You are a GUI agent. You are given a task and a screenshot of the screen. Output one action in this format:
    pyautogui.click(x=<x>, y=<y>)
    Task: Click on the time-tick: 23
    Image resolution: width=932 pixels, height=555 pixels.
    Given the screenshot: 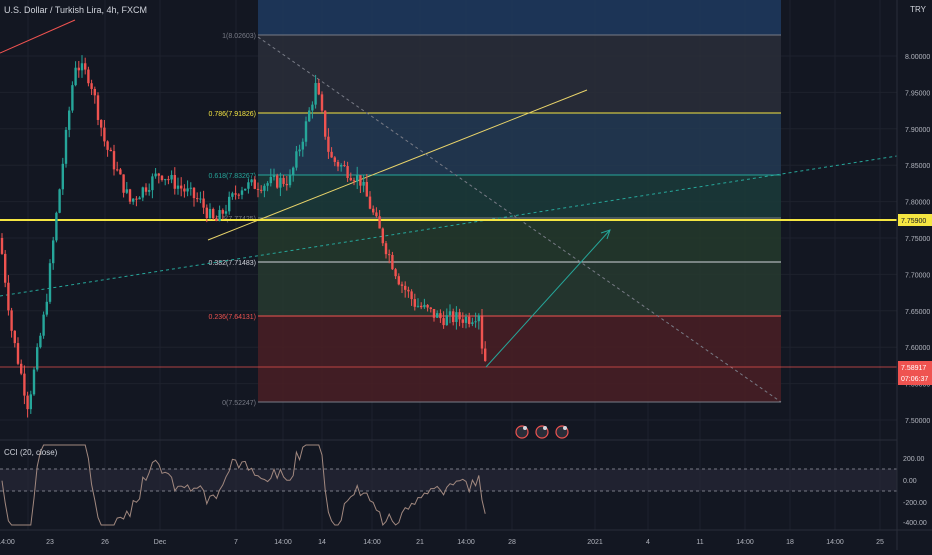 What is the action you would take?
    pyautogui.click(x=50, y=542)
    